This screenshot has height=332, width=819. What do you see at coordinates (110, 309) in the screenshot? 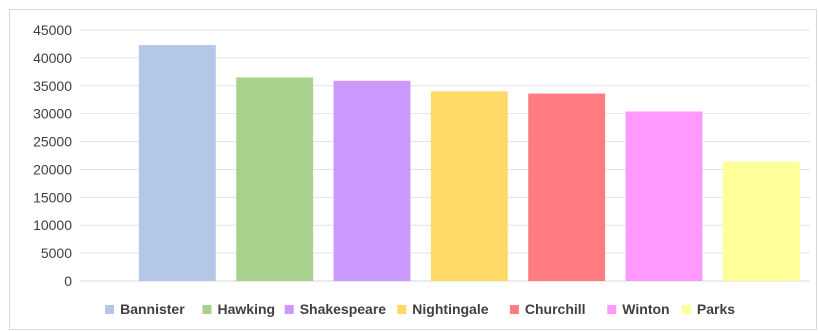
I see `legend-swatch-bannister` at bounding box center [110, 309].